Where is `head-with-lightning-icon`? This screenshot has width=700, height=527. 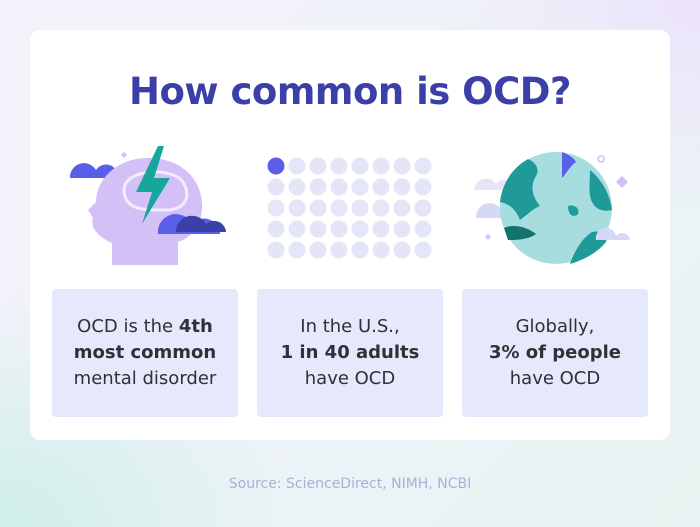
head-with-lightning-icon is located at coordinates (147, 205).